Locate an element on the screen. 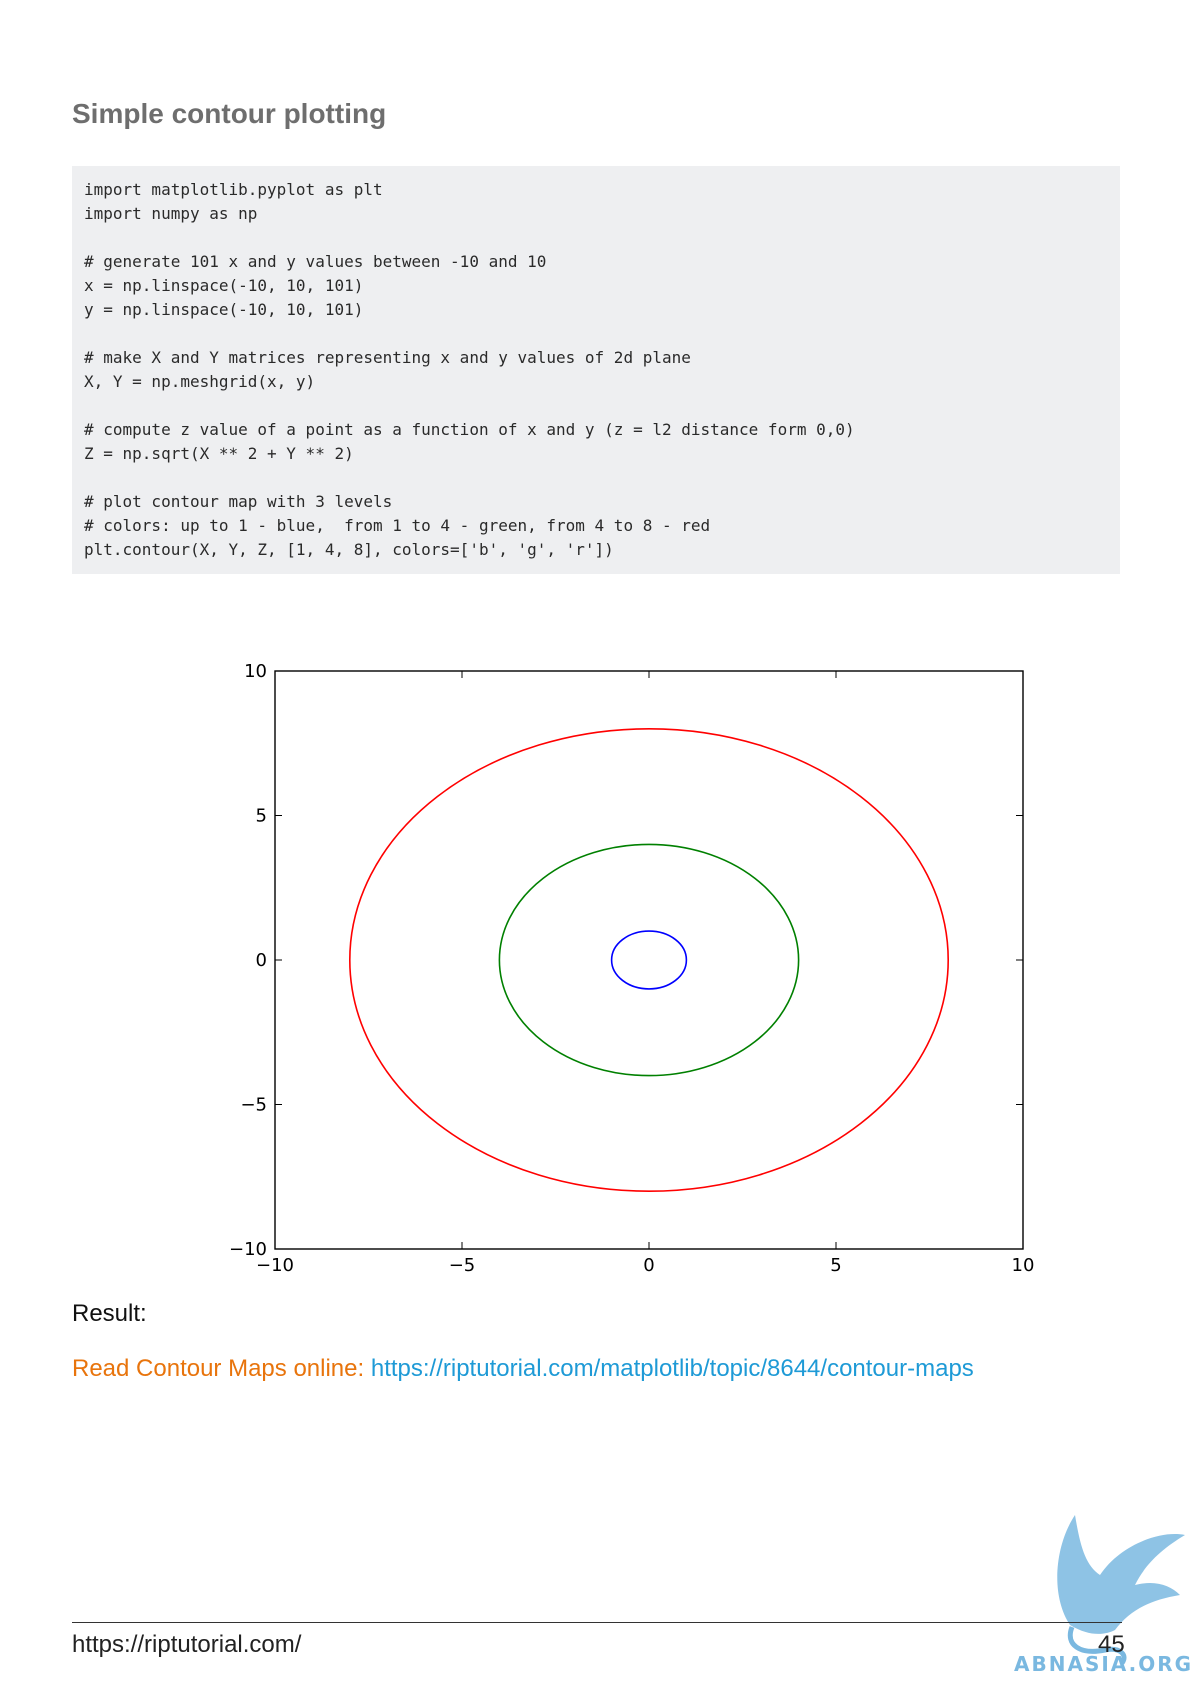 This screenshot has height=1684, width=1190. y-tick-label: 5 is located at coordinates (261, 816).